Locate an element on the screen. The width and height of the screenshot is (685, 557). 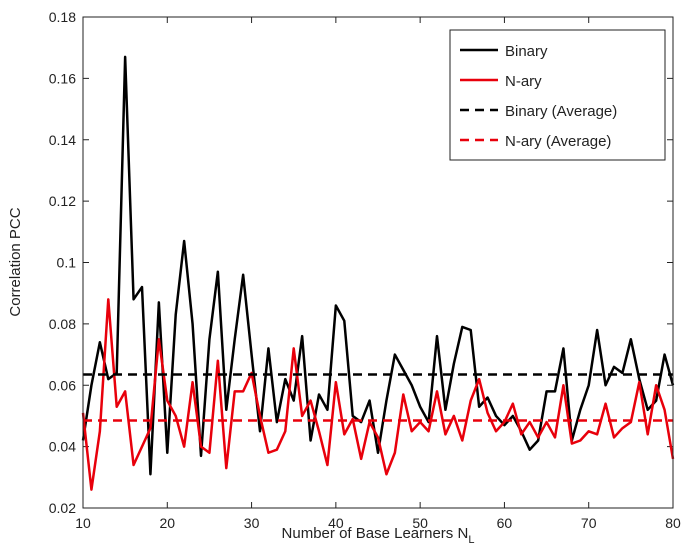
y-tick-label: 0.06 is located at coordinates (62, 385).